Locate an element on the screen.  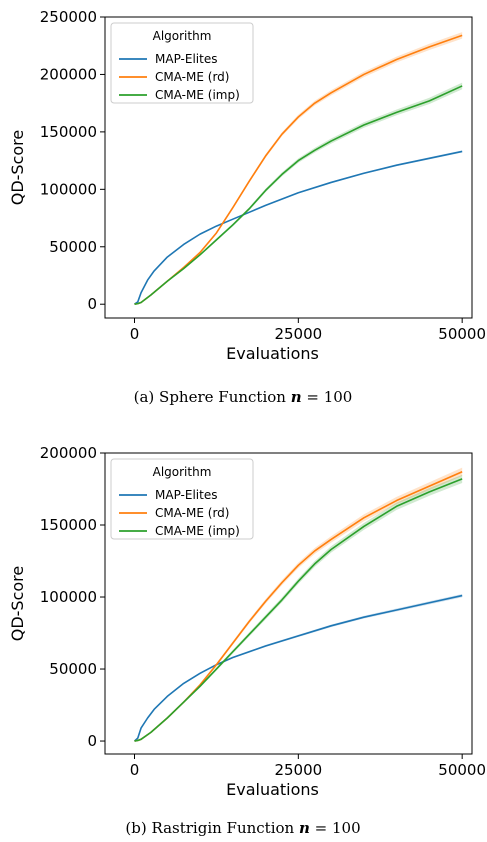
caption-text: (b) Rastrigin Function is located at coordinates (212, 828).